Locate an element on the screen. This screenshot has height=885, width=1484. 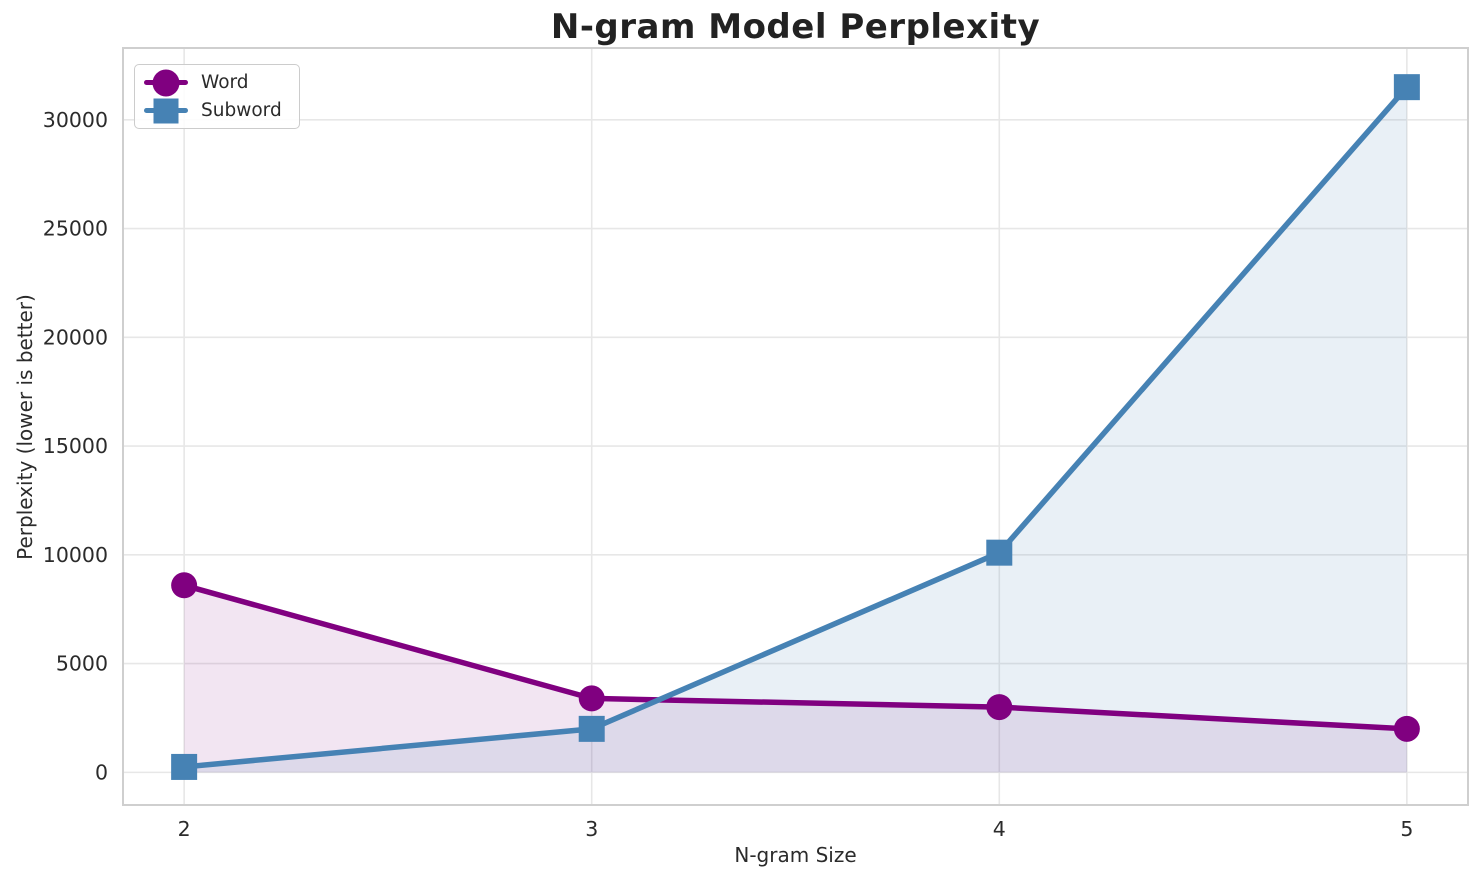
legend-label-subword: Subword is located at coordinates (241, 110).